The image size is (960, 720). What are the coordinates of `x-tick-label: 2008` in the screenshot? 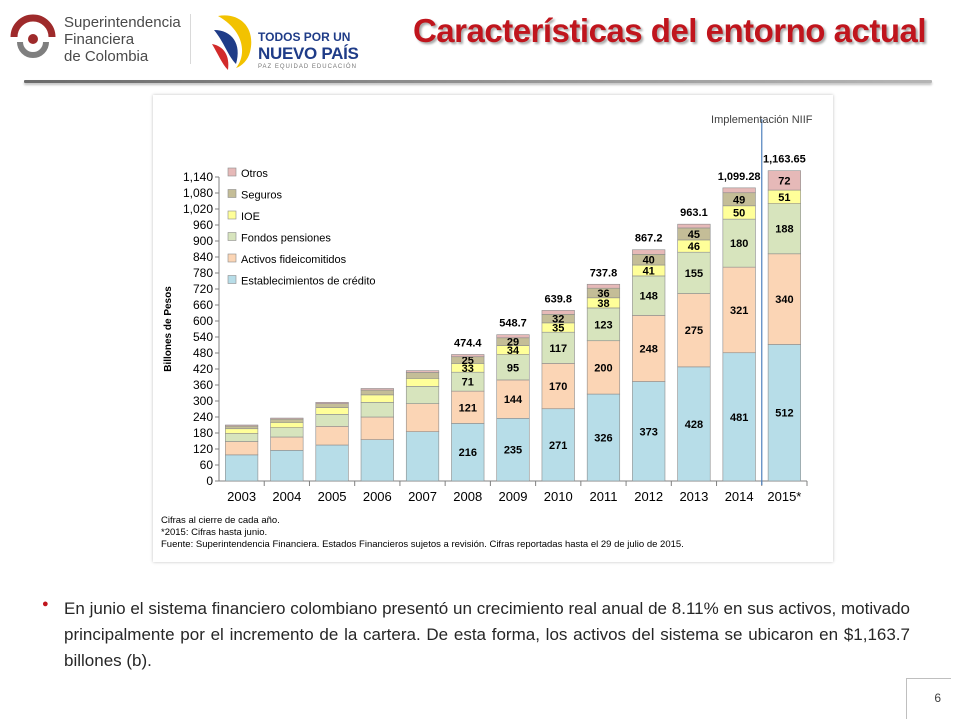 It's located at (467, 496).